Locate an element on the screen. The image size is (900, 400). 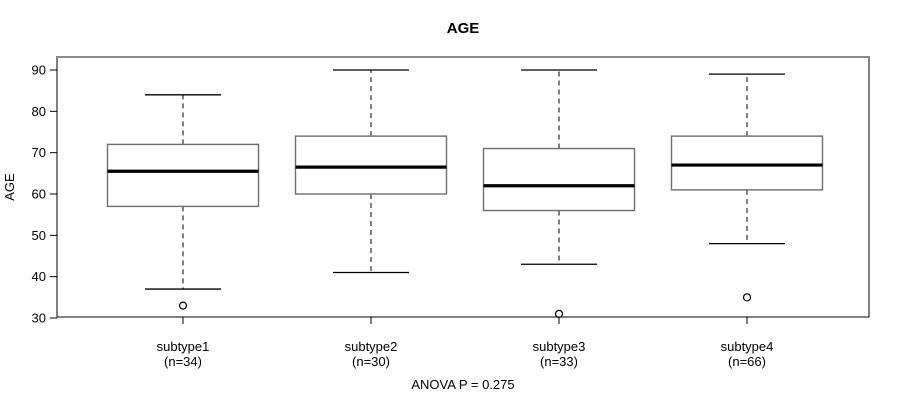
x-count-label: (n=34) is located at coordinates (183, 361).